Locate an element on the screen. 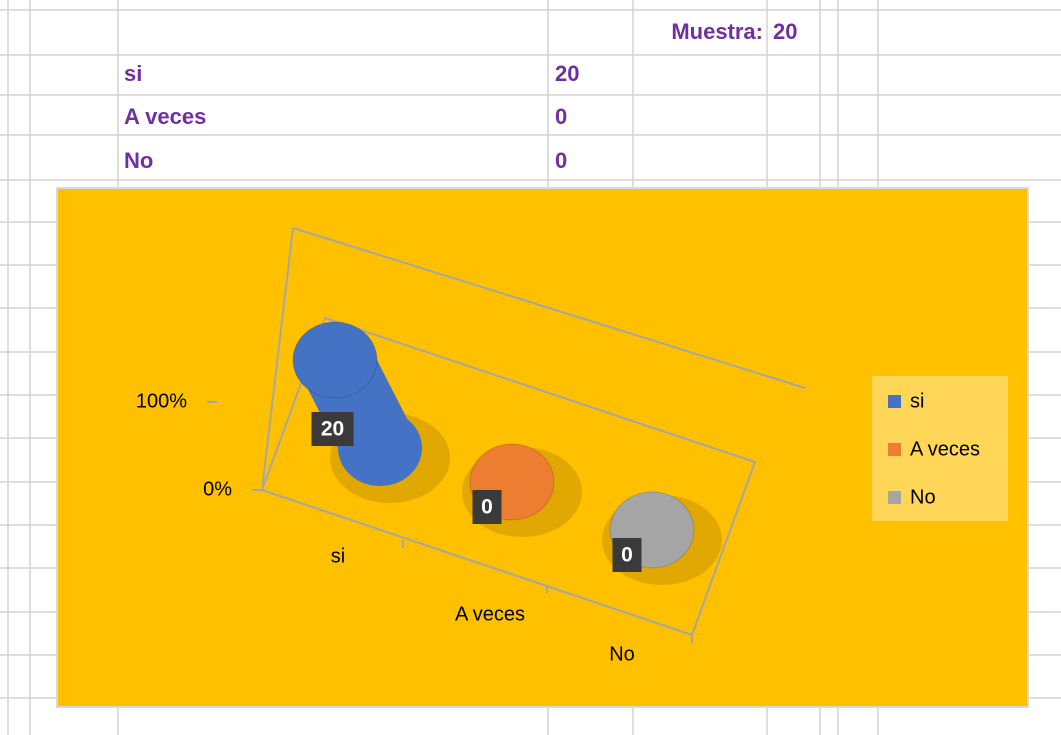 Image resolution: width=1061 pixels, height=735 pixels. data-label: 20 is located at coordinates (332, 429).